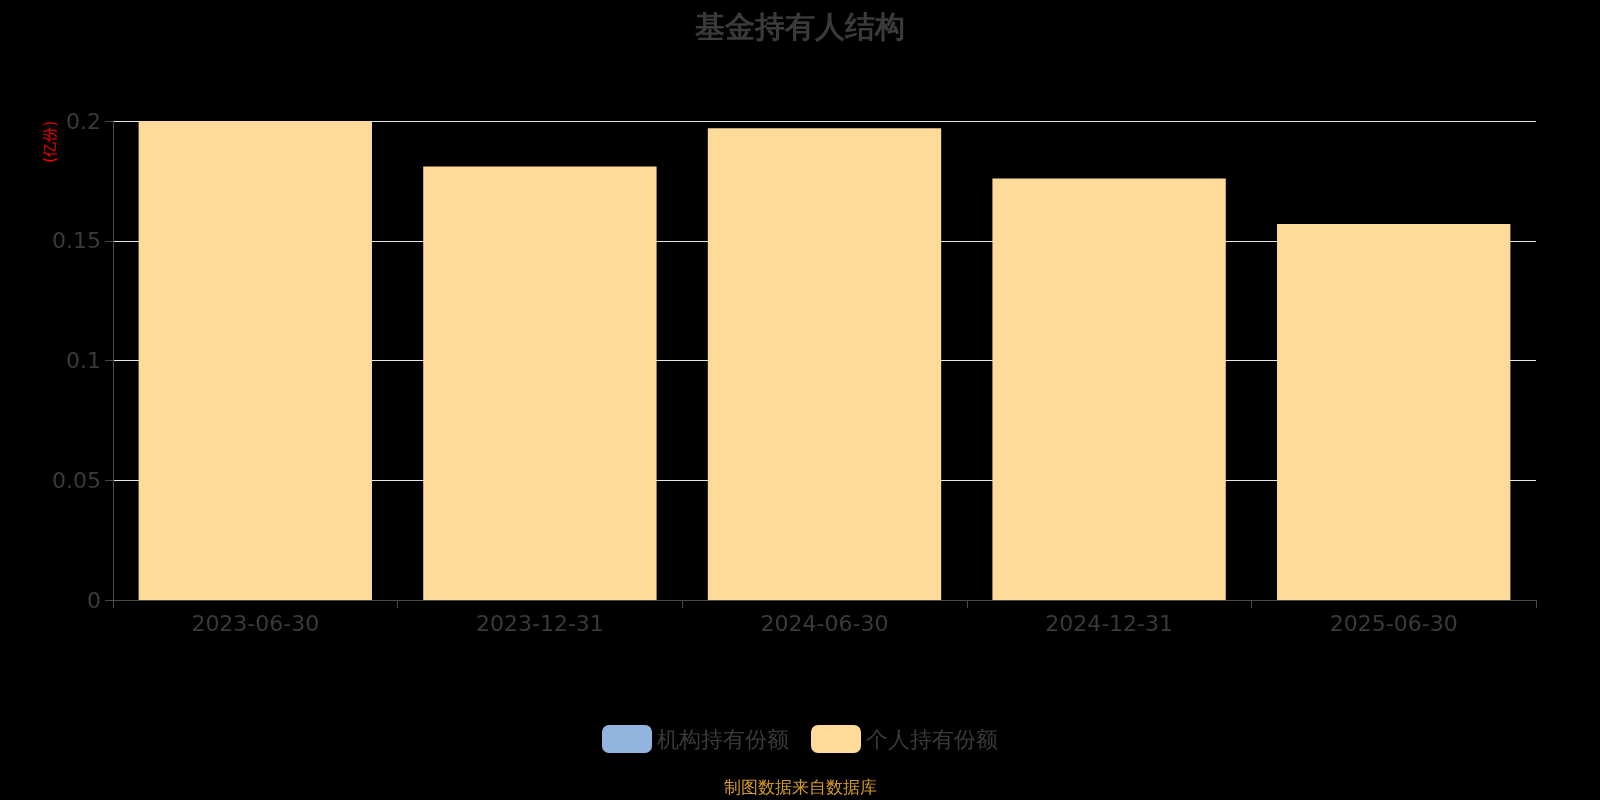 The image size is (1600, 800). What do you see at coordinates (723, 739) in the screenshot?
I see `legend-label: 机构持有份额` at bounding box center [723, 739].